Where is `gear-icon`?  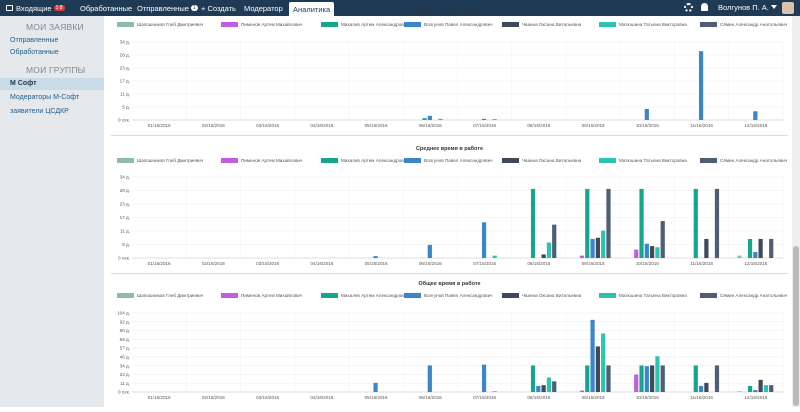 gear-icon is located at coordinates (688, 7).